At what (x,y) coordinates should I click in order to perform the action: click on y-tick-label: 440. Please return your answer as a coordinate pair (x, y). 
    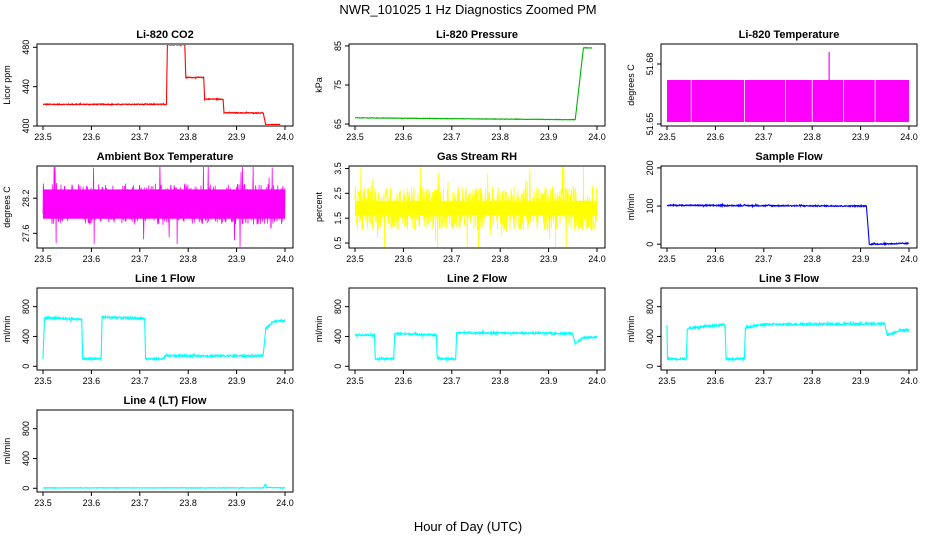
    Looking at the image, I should click on (26, 86).